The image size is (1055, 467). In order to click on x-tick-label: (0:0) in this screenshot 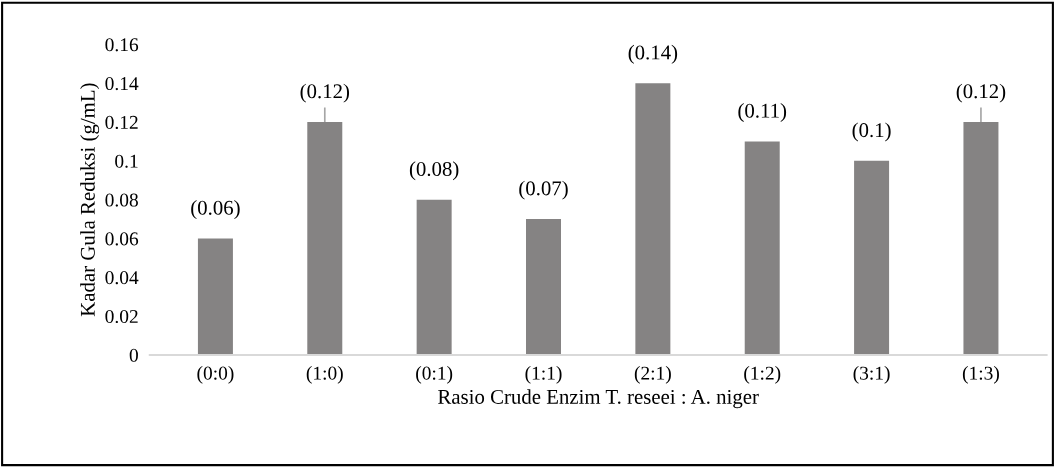, I will do `click(215, 375)`.